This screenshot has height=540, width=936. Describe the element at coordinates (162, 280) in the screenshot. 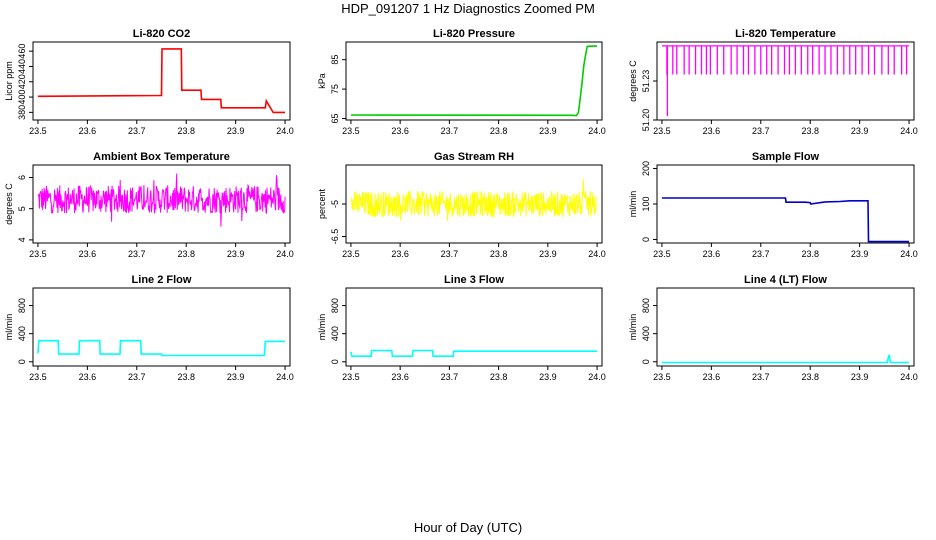

I see `panel-title: Line 2 Flow` at that location.